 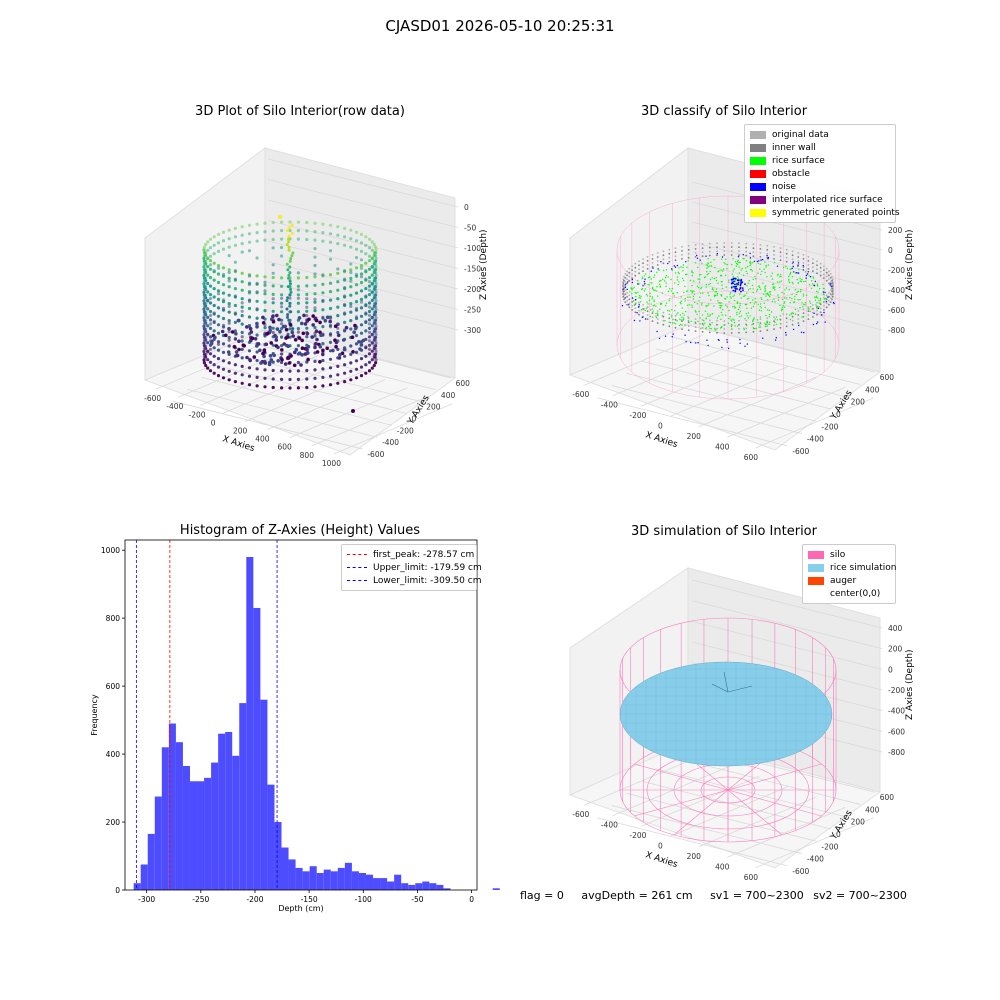 I want to click on simulation-x-tick: -400, so click(x=609, y=825).